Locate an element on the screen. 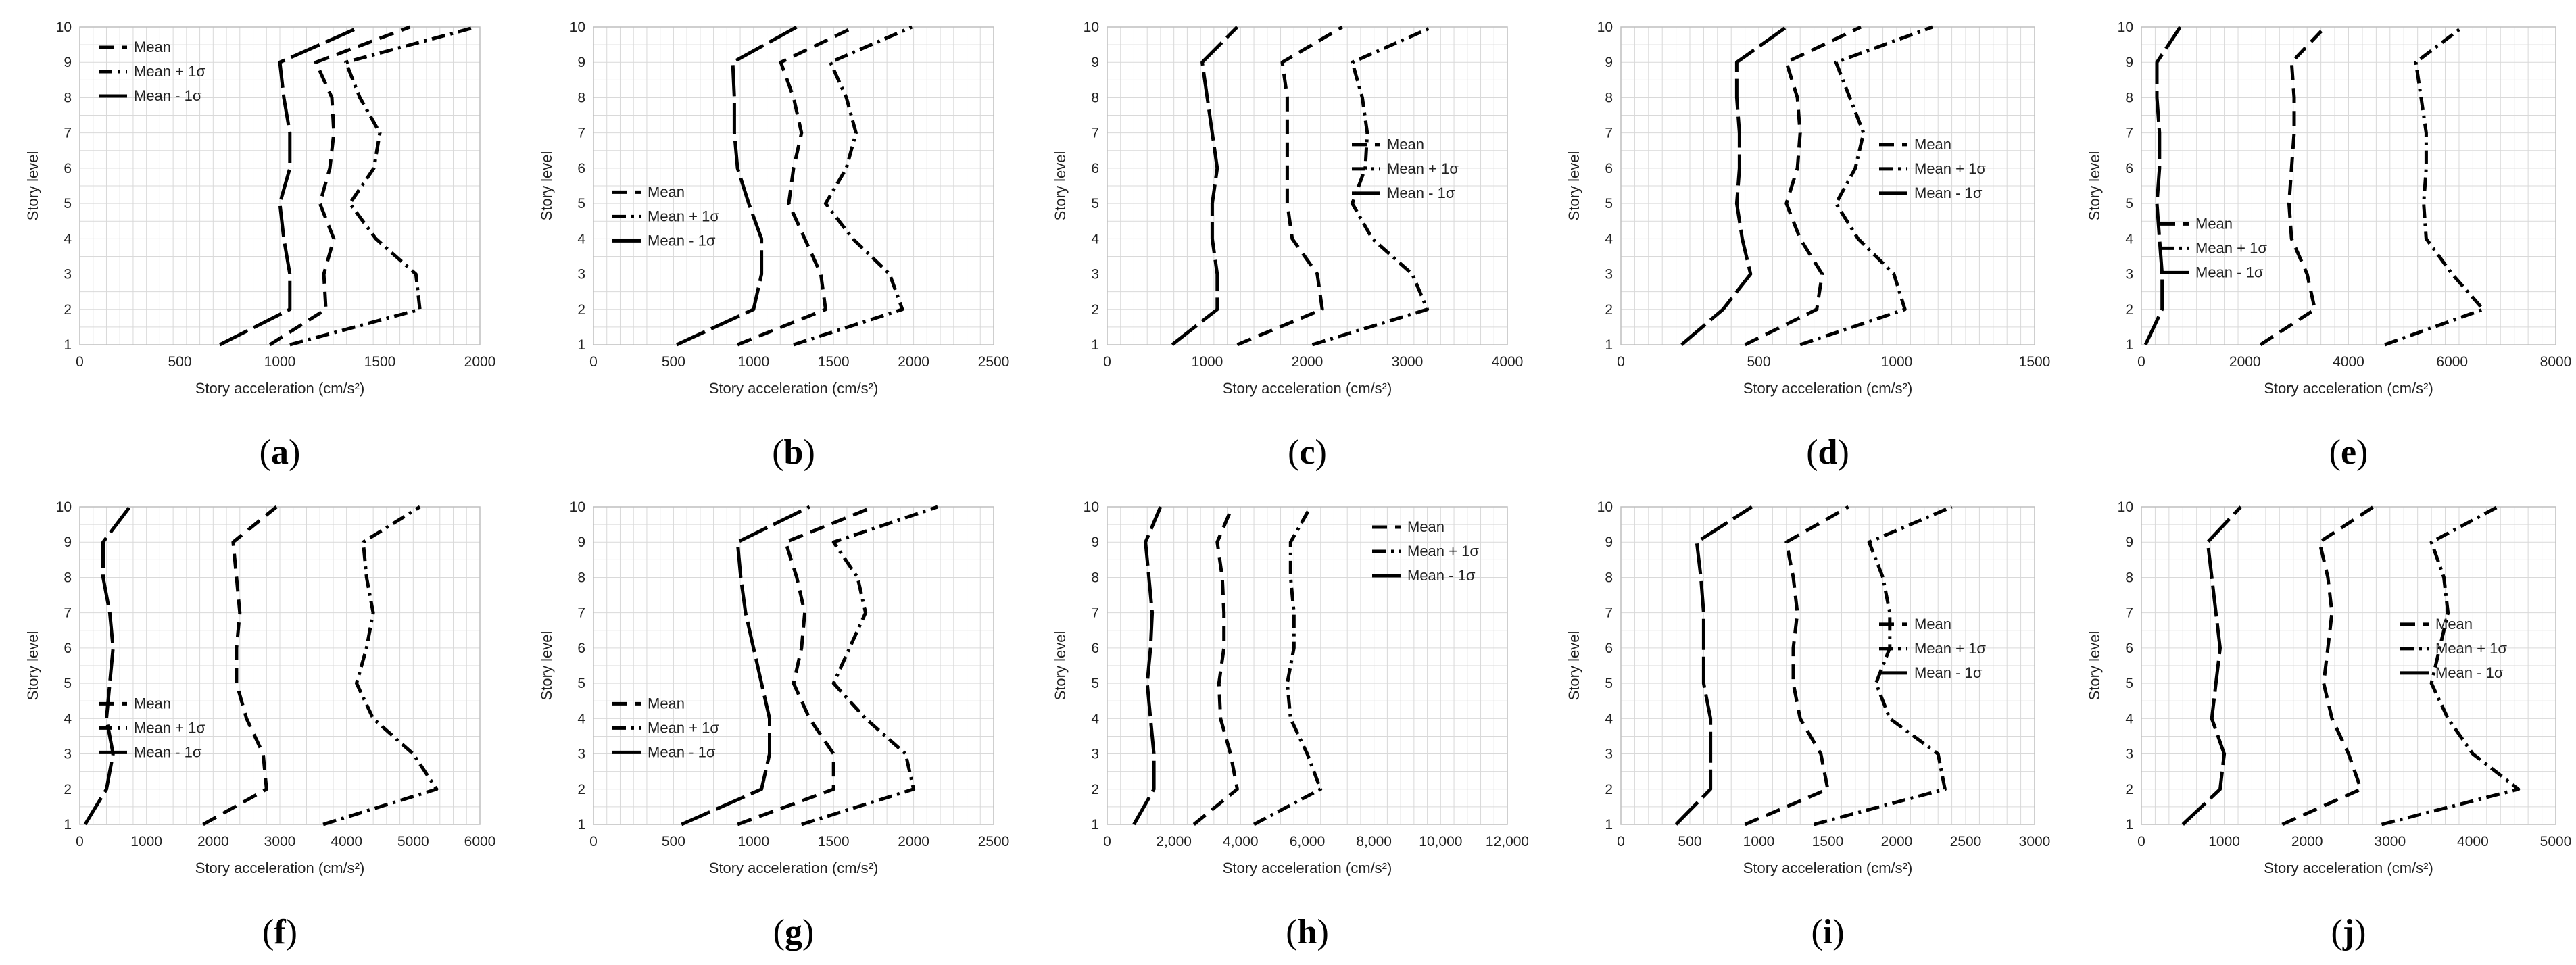  grid-minor is located at coordinates (1307, 186).